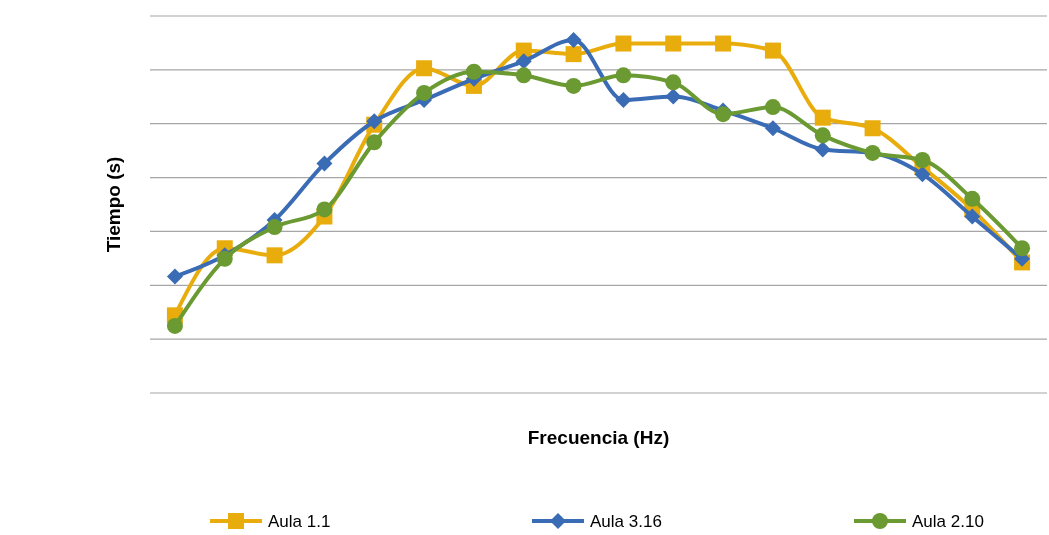  Describe the element at coordinates (299, 521) in the screenshot. I see `legend-label: Aula 1.1` at that location.